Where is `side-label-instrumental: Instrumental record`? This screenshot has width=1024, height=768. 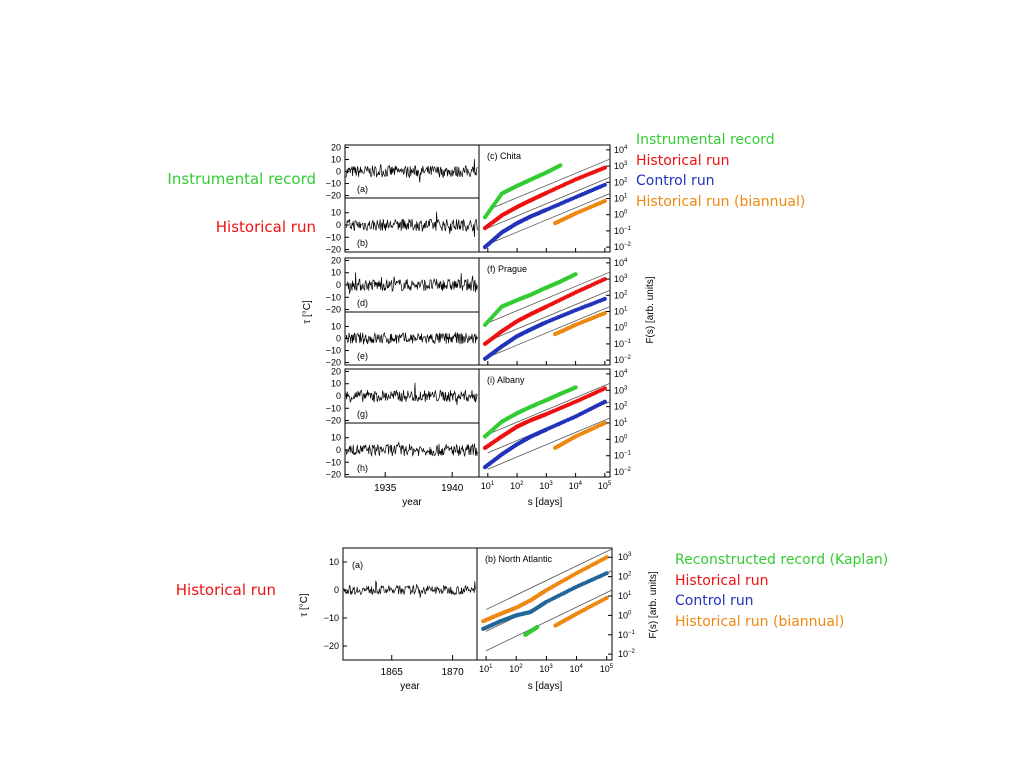 side-label-instrumental: Instrumental record is located at coordinates (241, 179).